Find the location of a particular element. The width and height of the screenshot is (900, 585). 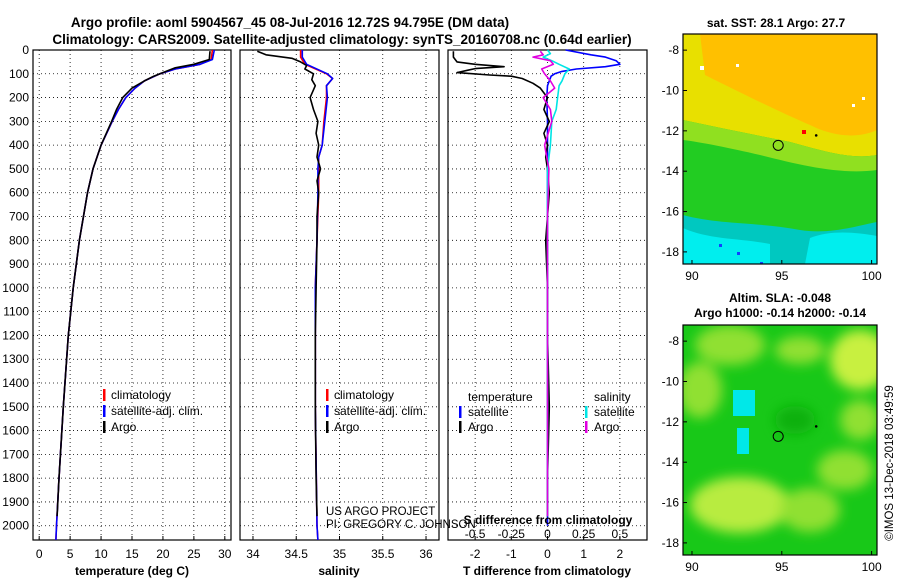

depth-tick-label: 1900 is located at coordinates (15, 502).